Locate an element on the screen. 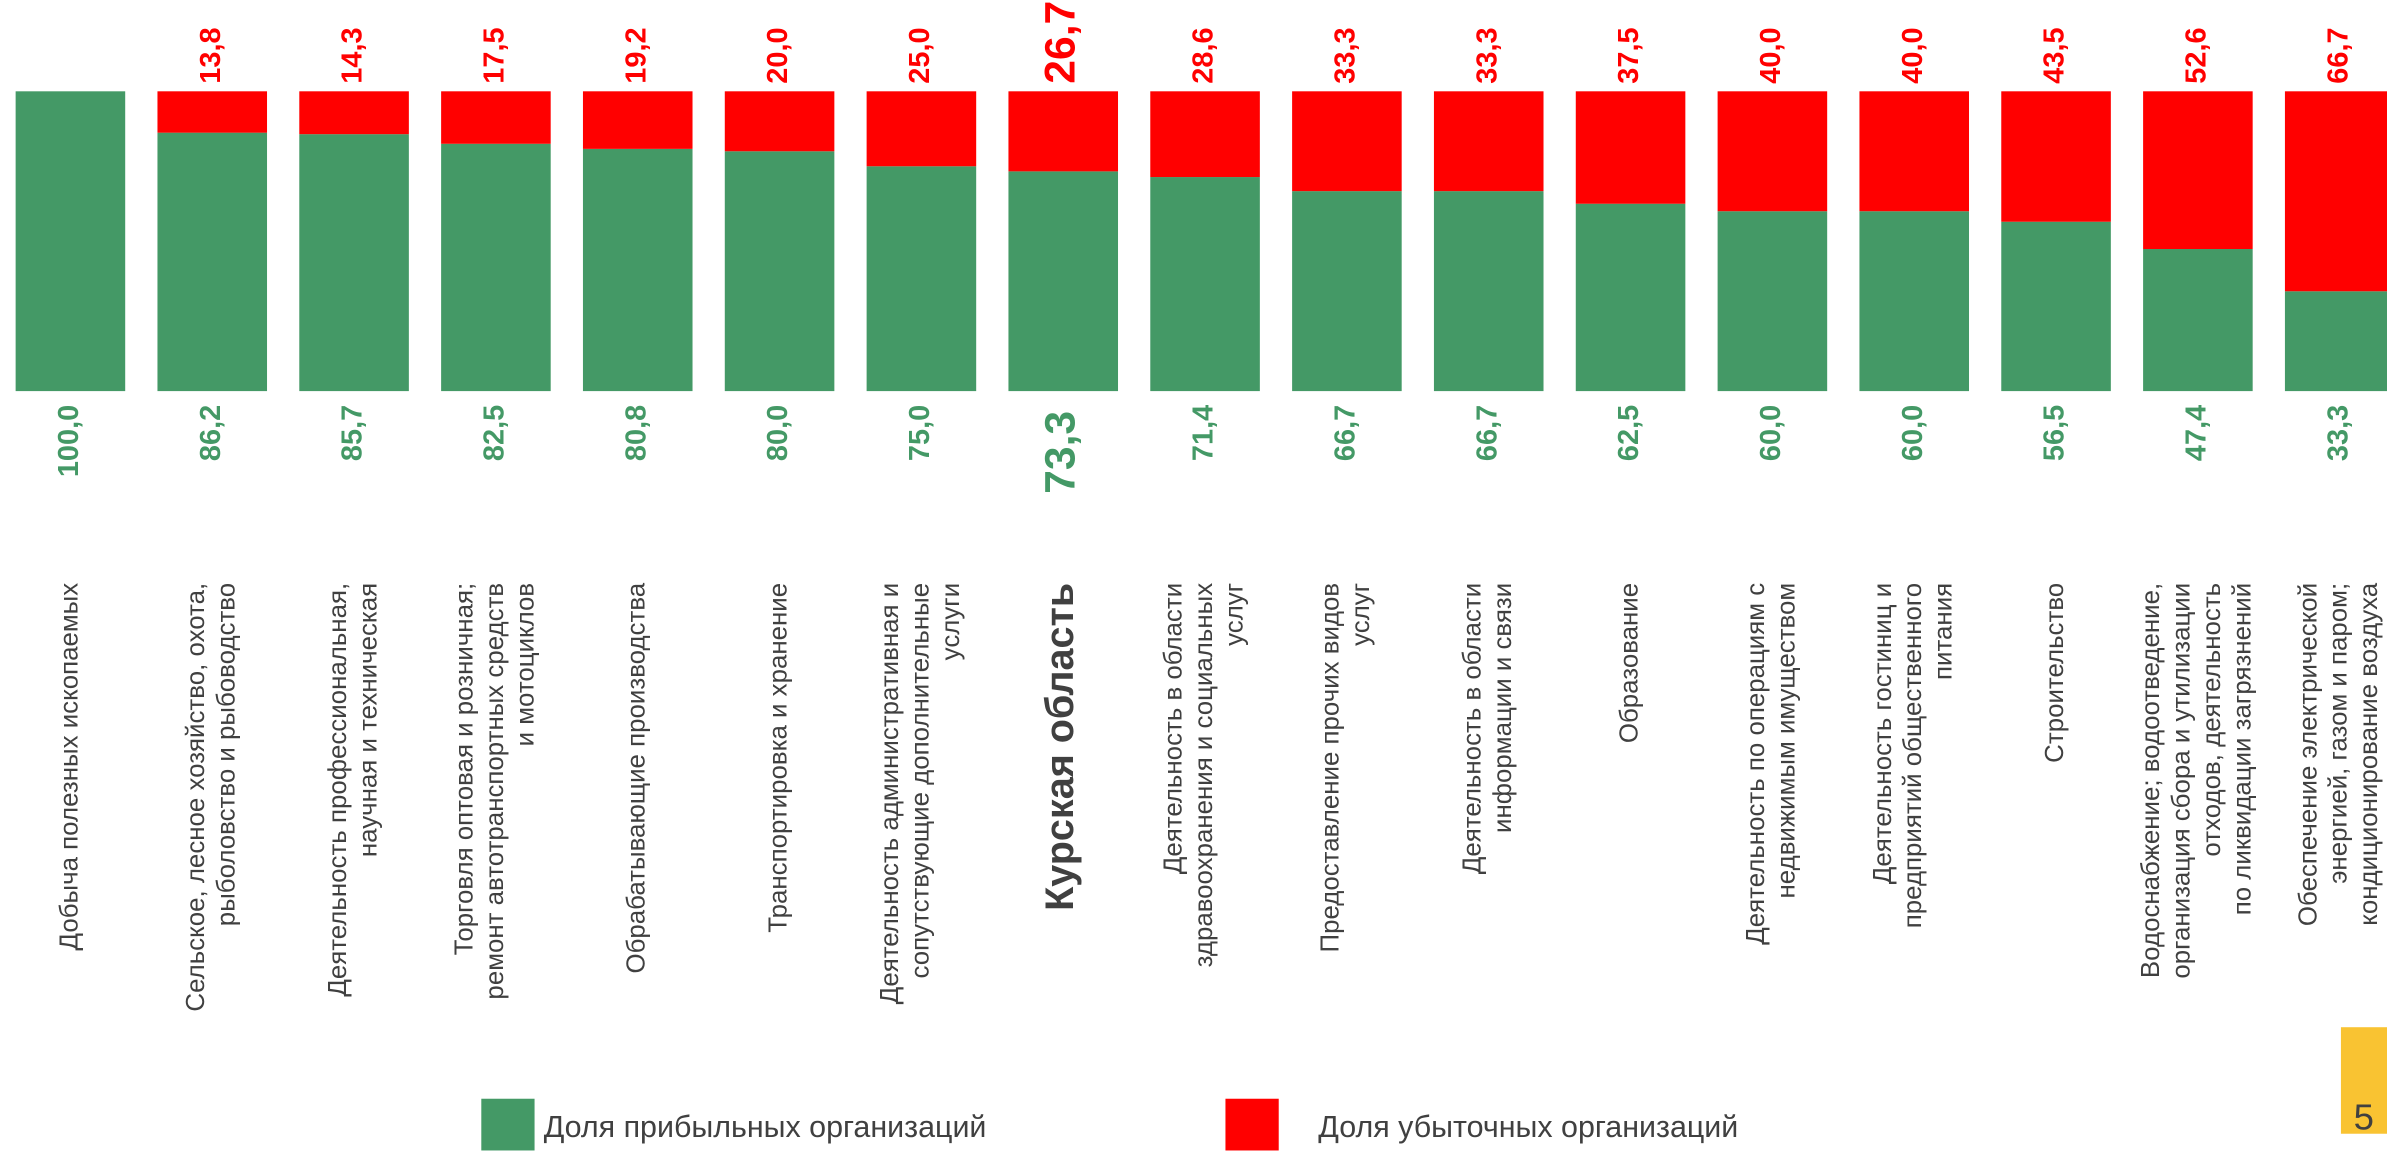 Image resolution: width=2387 pixels, height=1152 pixels. page-number: 5 is located at coordinates (2364, 1117).